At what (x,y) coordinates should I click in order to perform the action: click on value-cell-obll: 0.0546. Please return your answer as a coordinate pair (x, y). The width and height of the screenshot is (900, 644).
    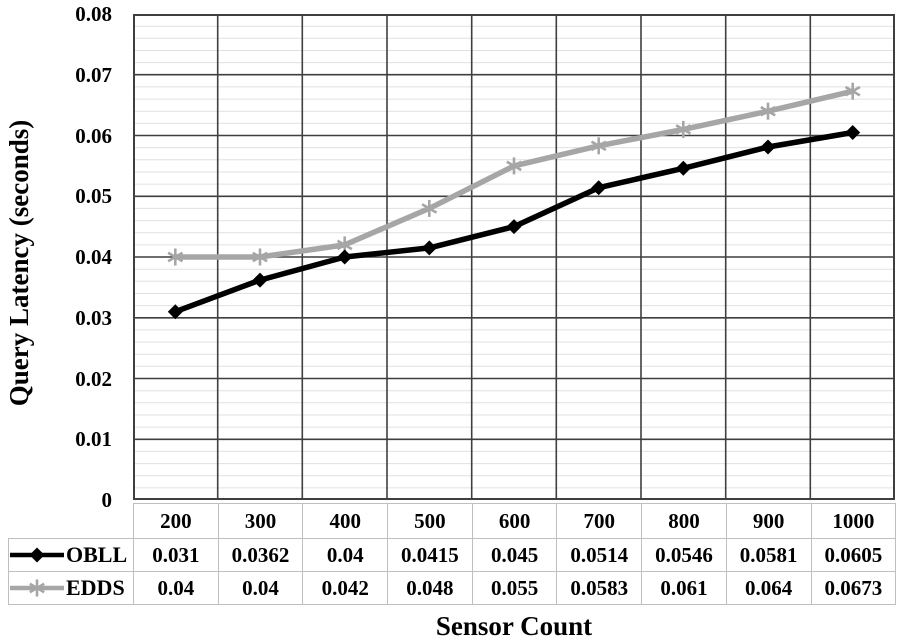
    Looking at the image, I should click on (684, 555).